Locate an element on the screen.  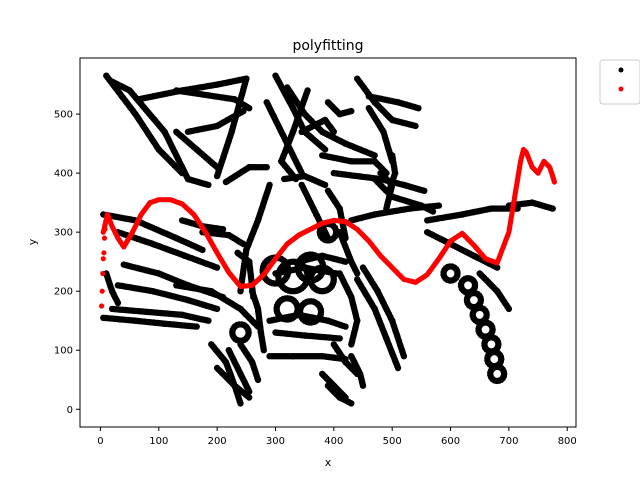
legend-marker-data is located at coordinates (621, 70).